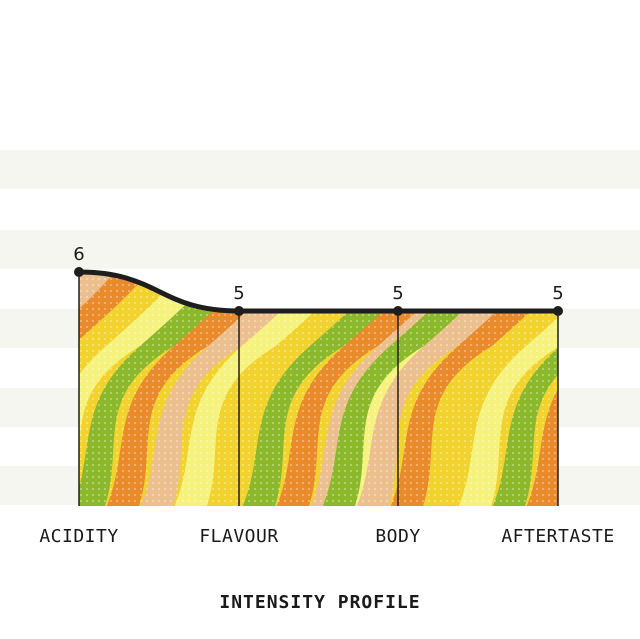 The height and width of the screenshot is (639, 640). I want to click on category-label-body: BODY, so click(397, 536).